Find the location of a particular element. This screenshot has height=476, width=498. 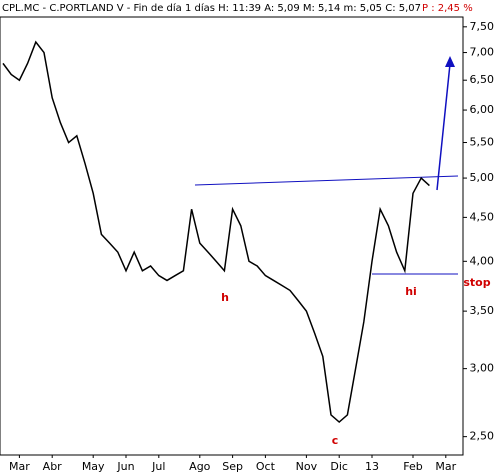

y-tick-label: 7,00 is located at coordinates (482, 52).